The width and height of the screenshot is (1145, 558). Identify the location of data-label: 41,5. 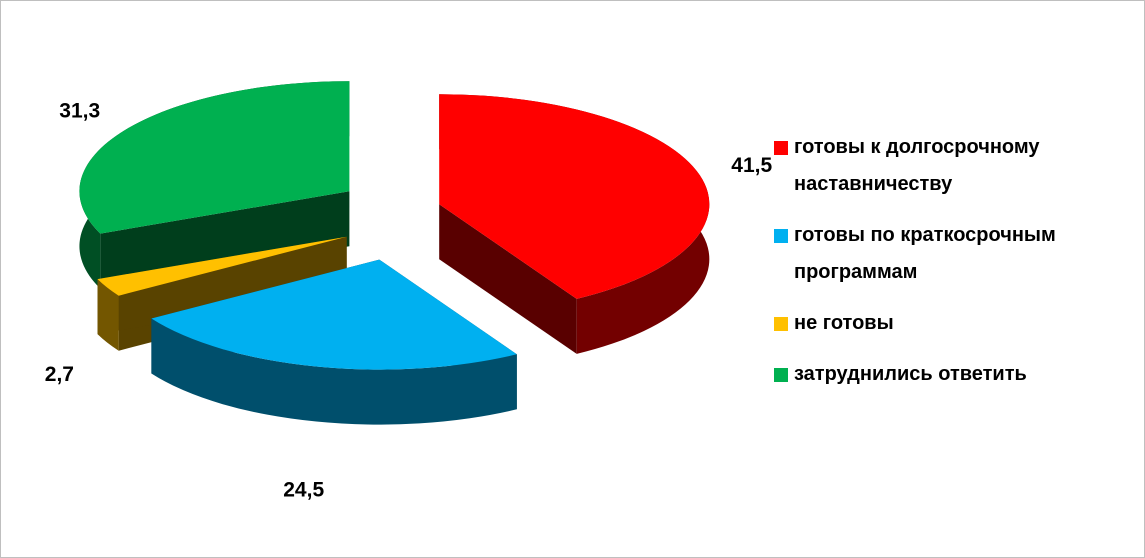
(751, 165).